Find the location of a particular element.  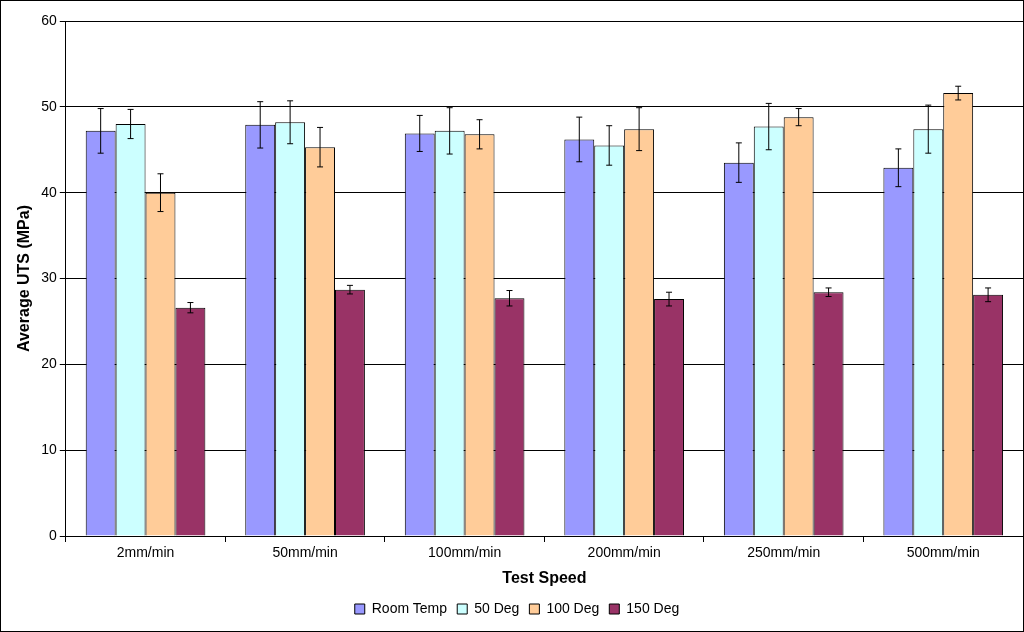

x-tick-label: 200mm/min is located at coordinates (624, 552).